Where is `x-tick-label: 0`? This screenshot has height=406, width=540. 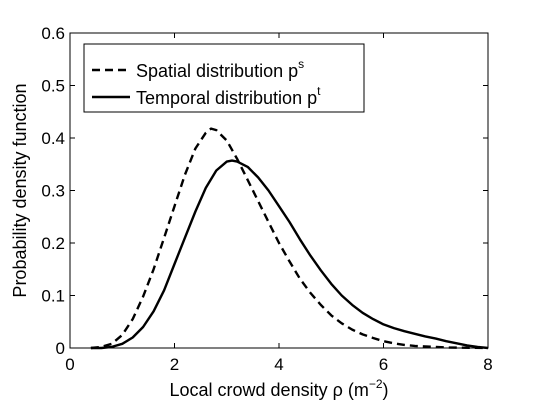
x-tick-label: 0 is located at coordinates (69, 364).